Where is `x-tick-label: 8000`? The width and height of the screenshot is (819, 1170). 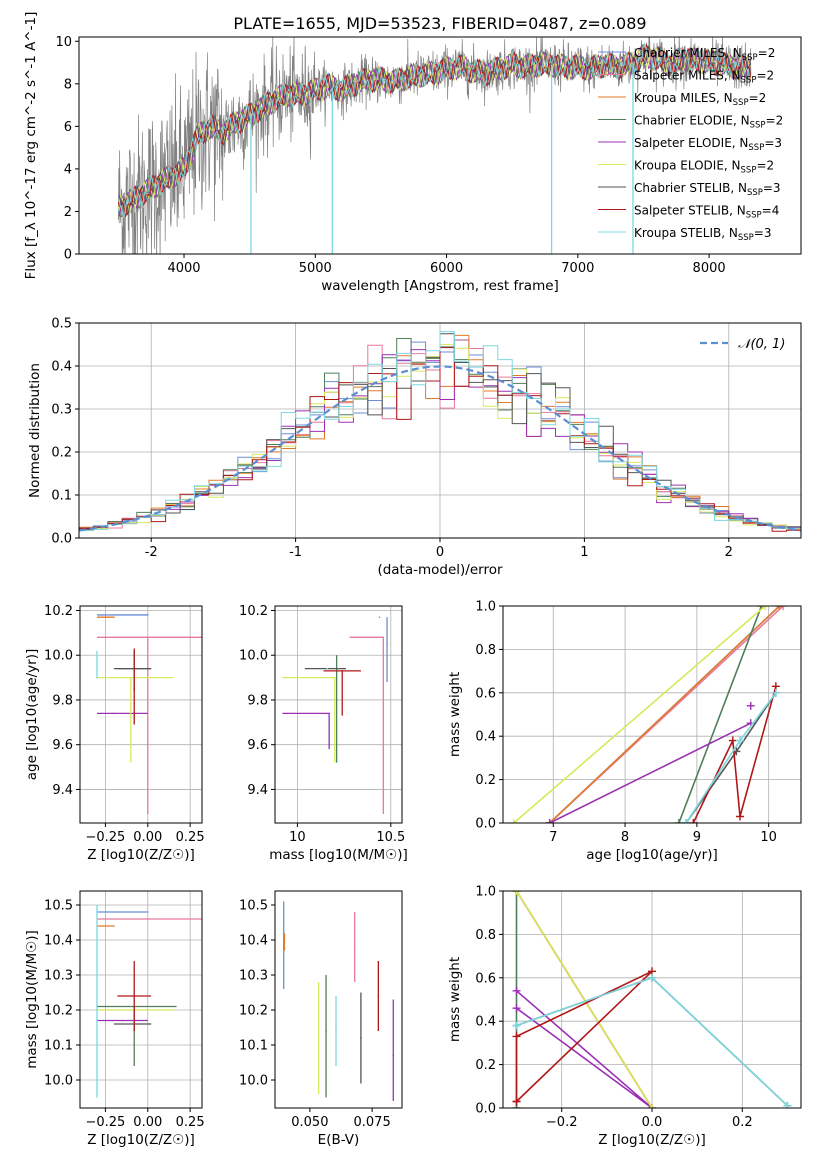 x-tick-label: 8000 is located at coordinates (709, 268).